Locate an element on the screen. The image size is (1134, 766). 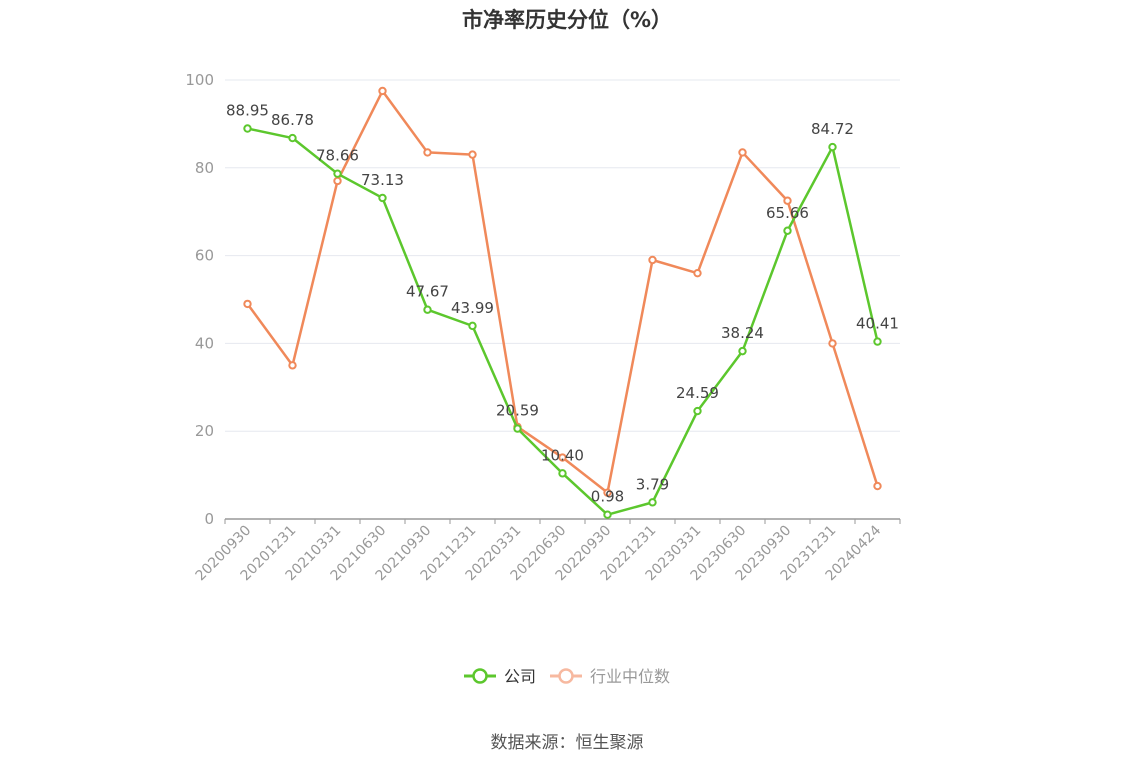
data-label: 65.66 is located at coordinates (787, 213).